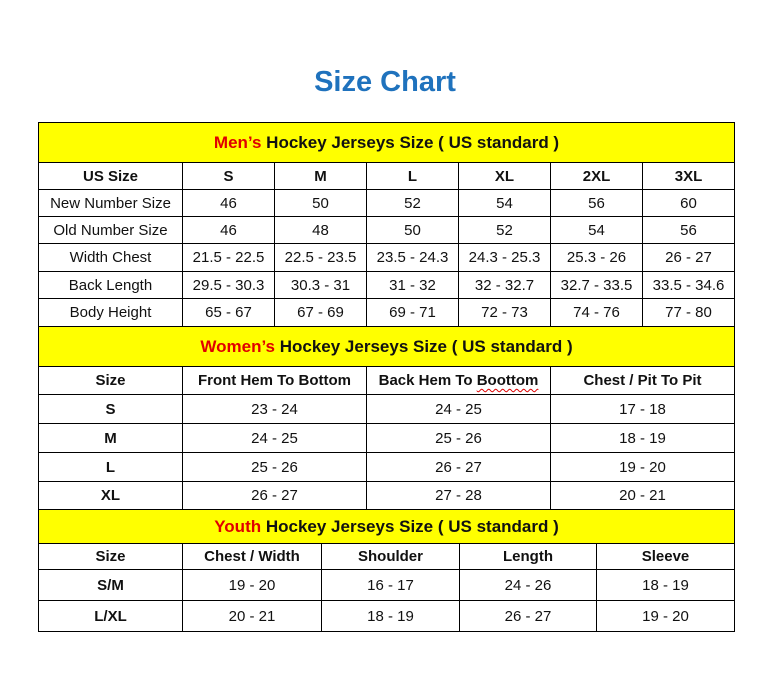 This screenshot has height=692, width=776. Describe the element at coordinates (110, 438) in the screenshot. I see `row-label: M` at that location.